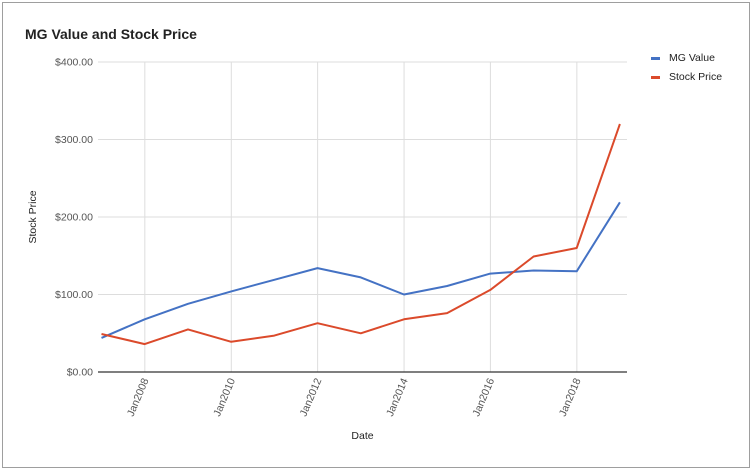  I want to click on x-tick-label: Jan2012, so click(311, 397).